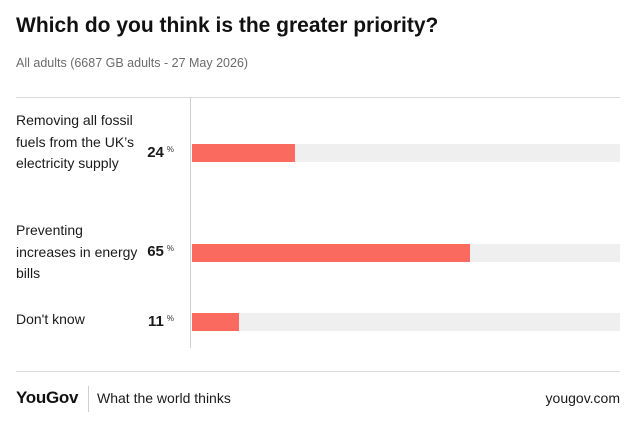 The width and height of the screenshot is (634, 432). Describe the element at coordinates (47, 397) in the screenshot. I see `yougov-logo: YouGov` at that location.